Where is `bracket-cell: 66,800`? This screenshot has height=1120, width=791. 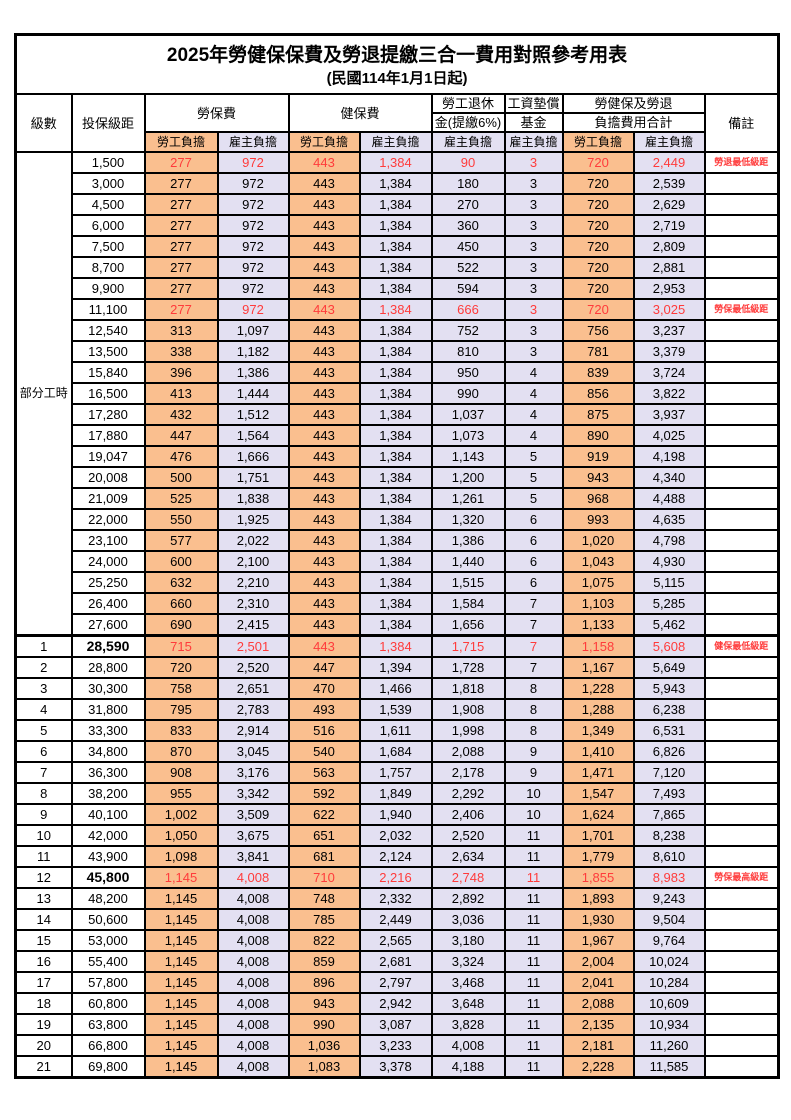 bracket-cell: 66,800 is located at coordinates (108, 1045).